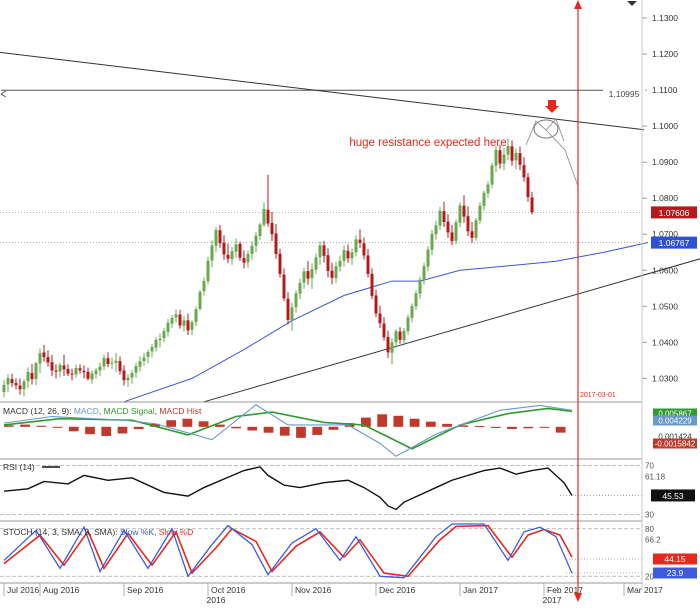 The image size is (700, 609). Describe the element at coordinates (313, 590) in the screenshot. I see `month-label: Nov 2016` at that location.